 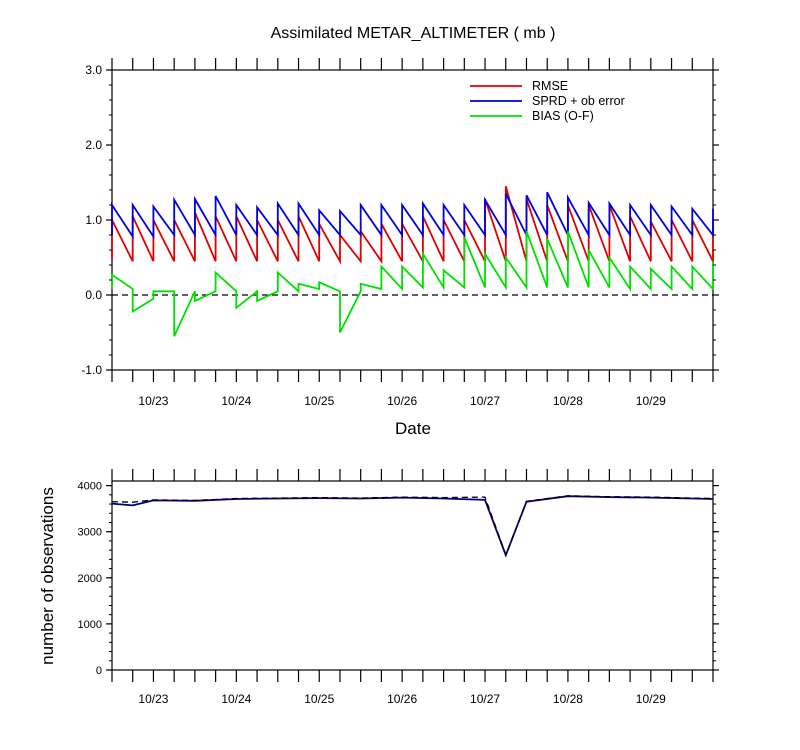 I want to click on y-tick-label: 2000, so click(x=90, y=579).